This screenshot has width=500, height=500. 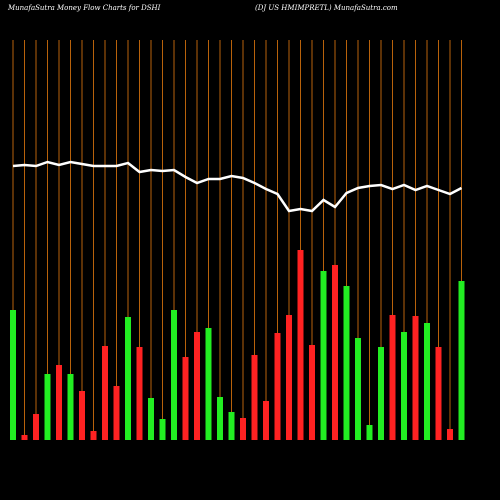 What do you see at coordinates (84, 8) in the screenshot?
I see `chart-title: MunafaSutra Money Flow Charts for DSHI` at bounding box center [84, 8].